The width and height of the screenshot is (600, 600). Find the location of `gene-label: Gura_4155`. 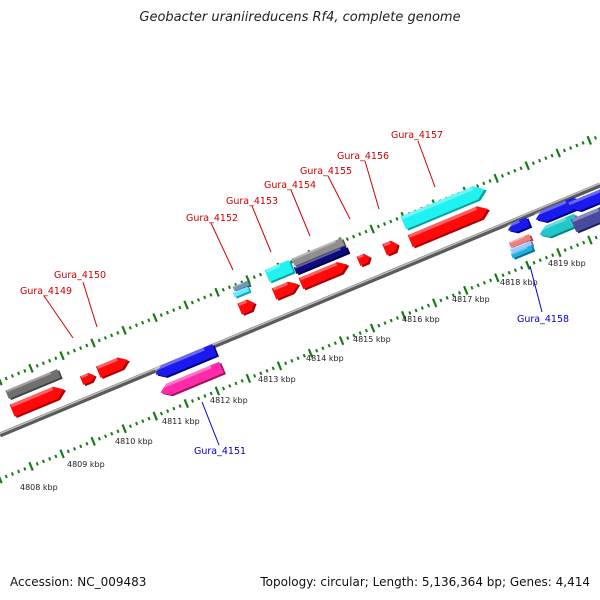

gene-label: Gura_4155 is located at coordinates (326, 171).